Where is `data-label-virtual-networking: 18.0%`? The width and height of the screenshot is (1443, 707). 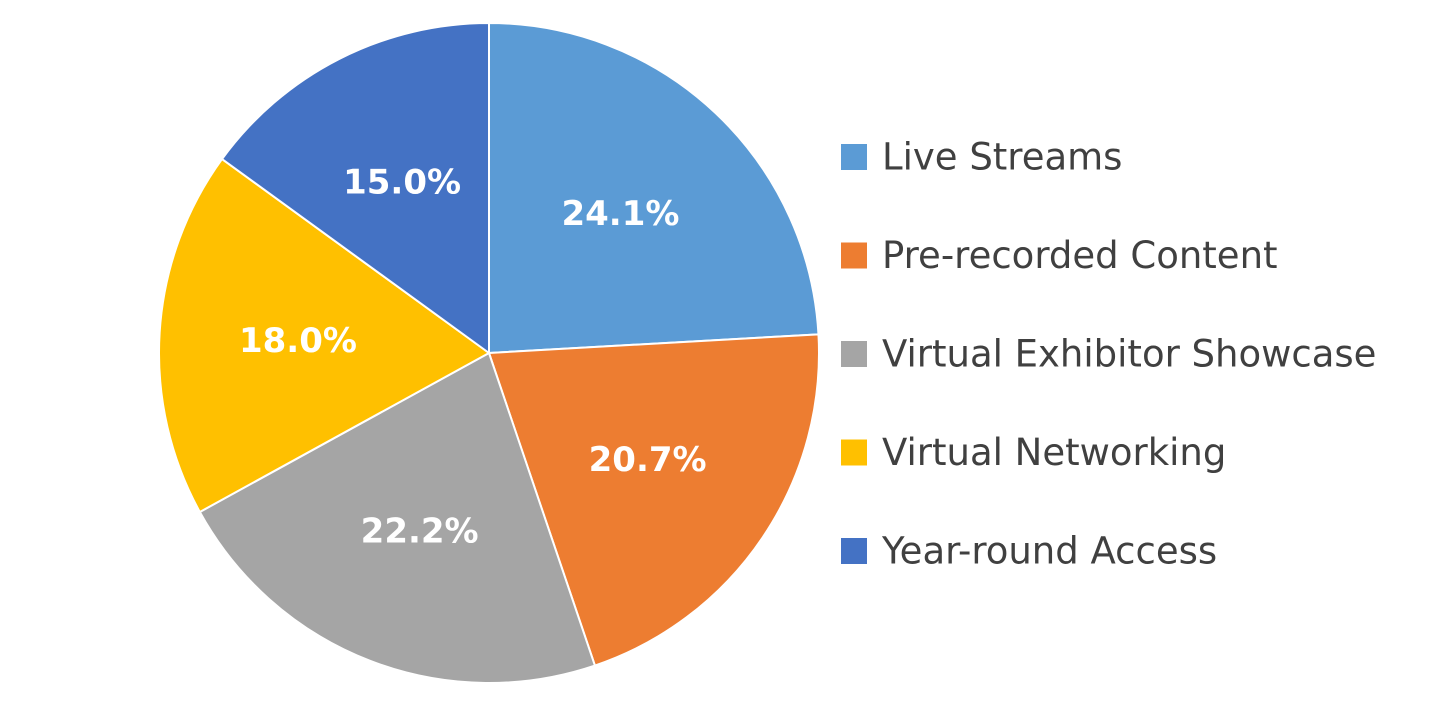 data-label-virtual-networking: 18.0% is located at coordinates (298, 341).